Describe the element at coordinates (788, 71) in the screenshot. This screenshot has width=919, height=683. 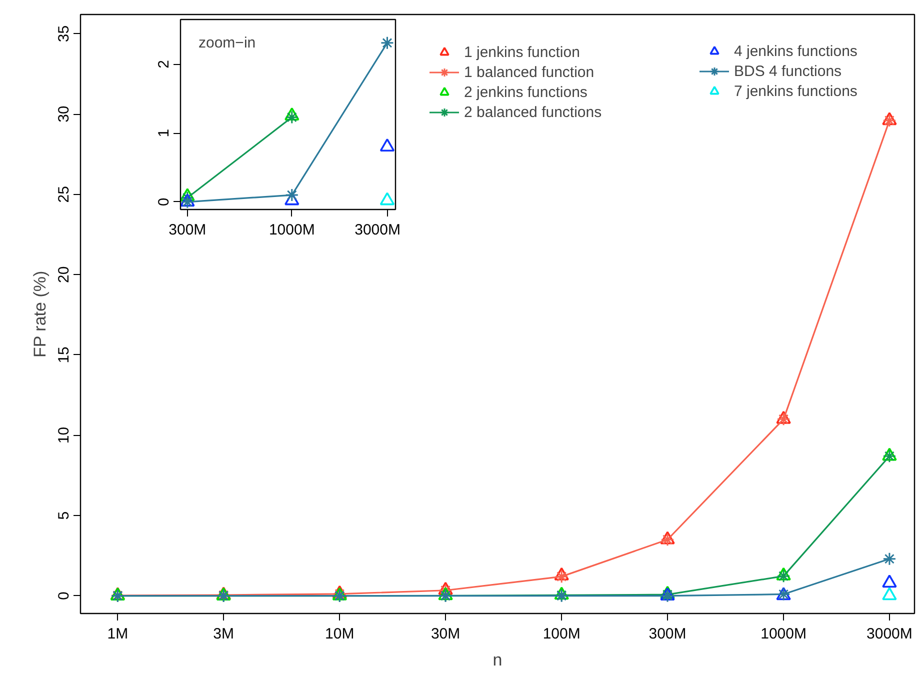
I see `legend-label: BDS 4 functions` at that location.